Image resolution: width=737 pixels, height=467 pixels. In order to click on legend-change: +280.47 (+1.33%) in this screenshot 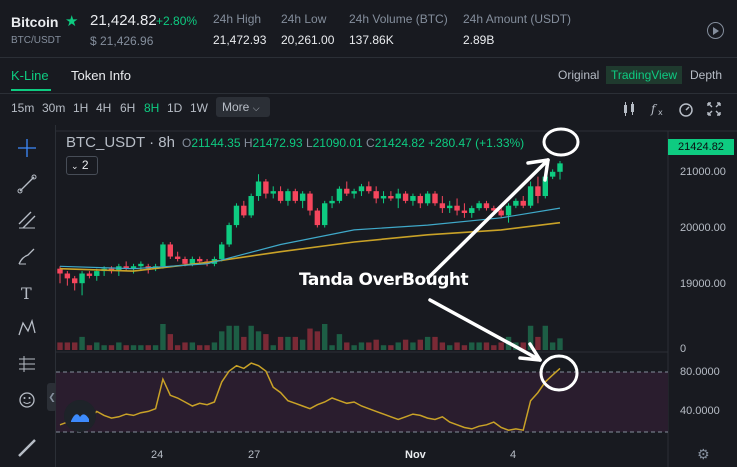, I will do `click(476, 143)`.